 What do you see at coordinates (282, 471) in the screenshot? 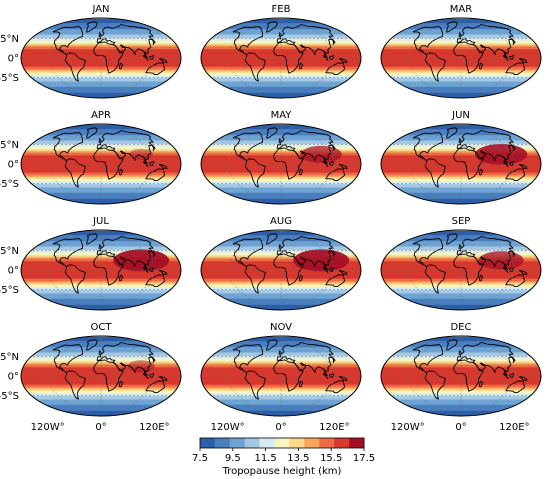
I see `colorbar-label: Tropopause height (km)` at bounding box center [282, 471].